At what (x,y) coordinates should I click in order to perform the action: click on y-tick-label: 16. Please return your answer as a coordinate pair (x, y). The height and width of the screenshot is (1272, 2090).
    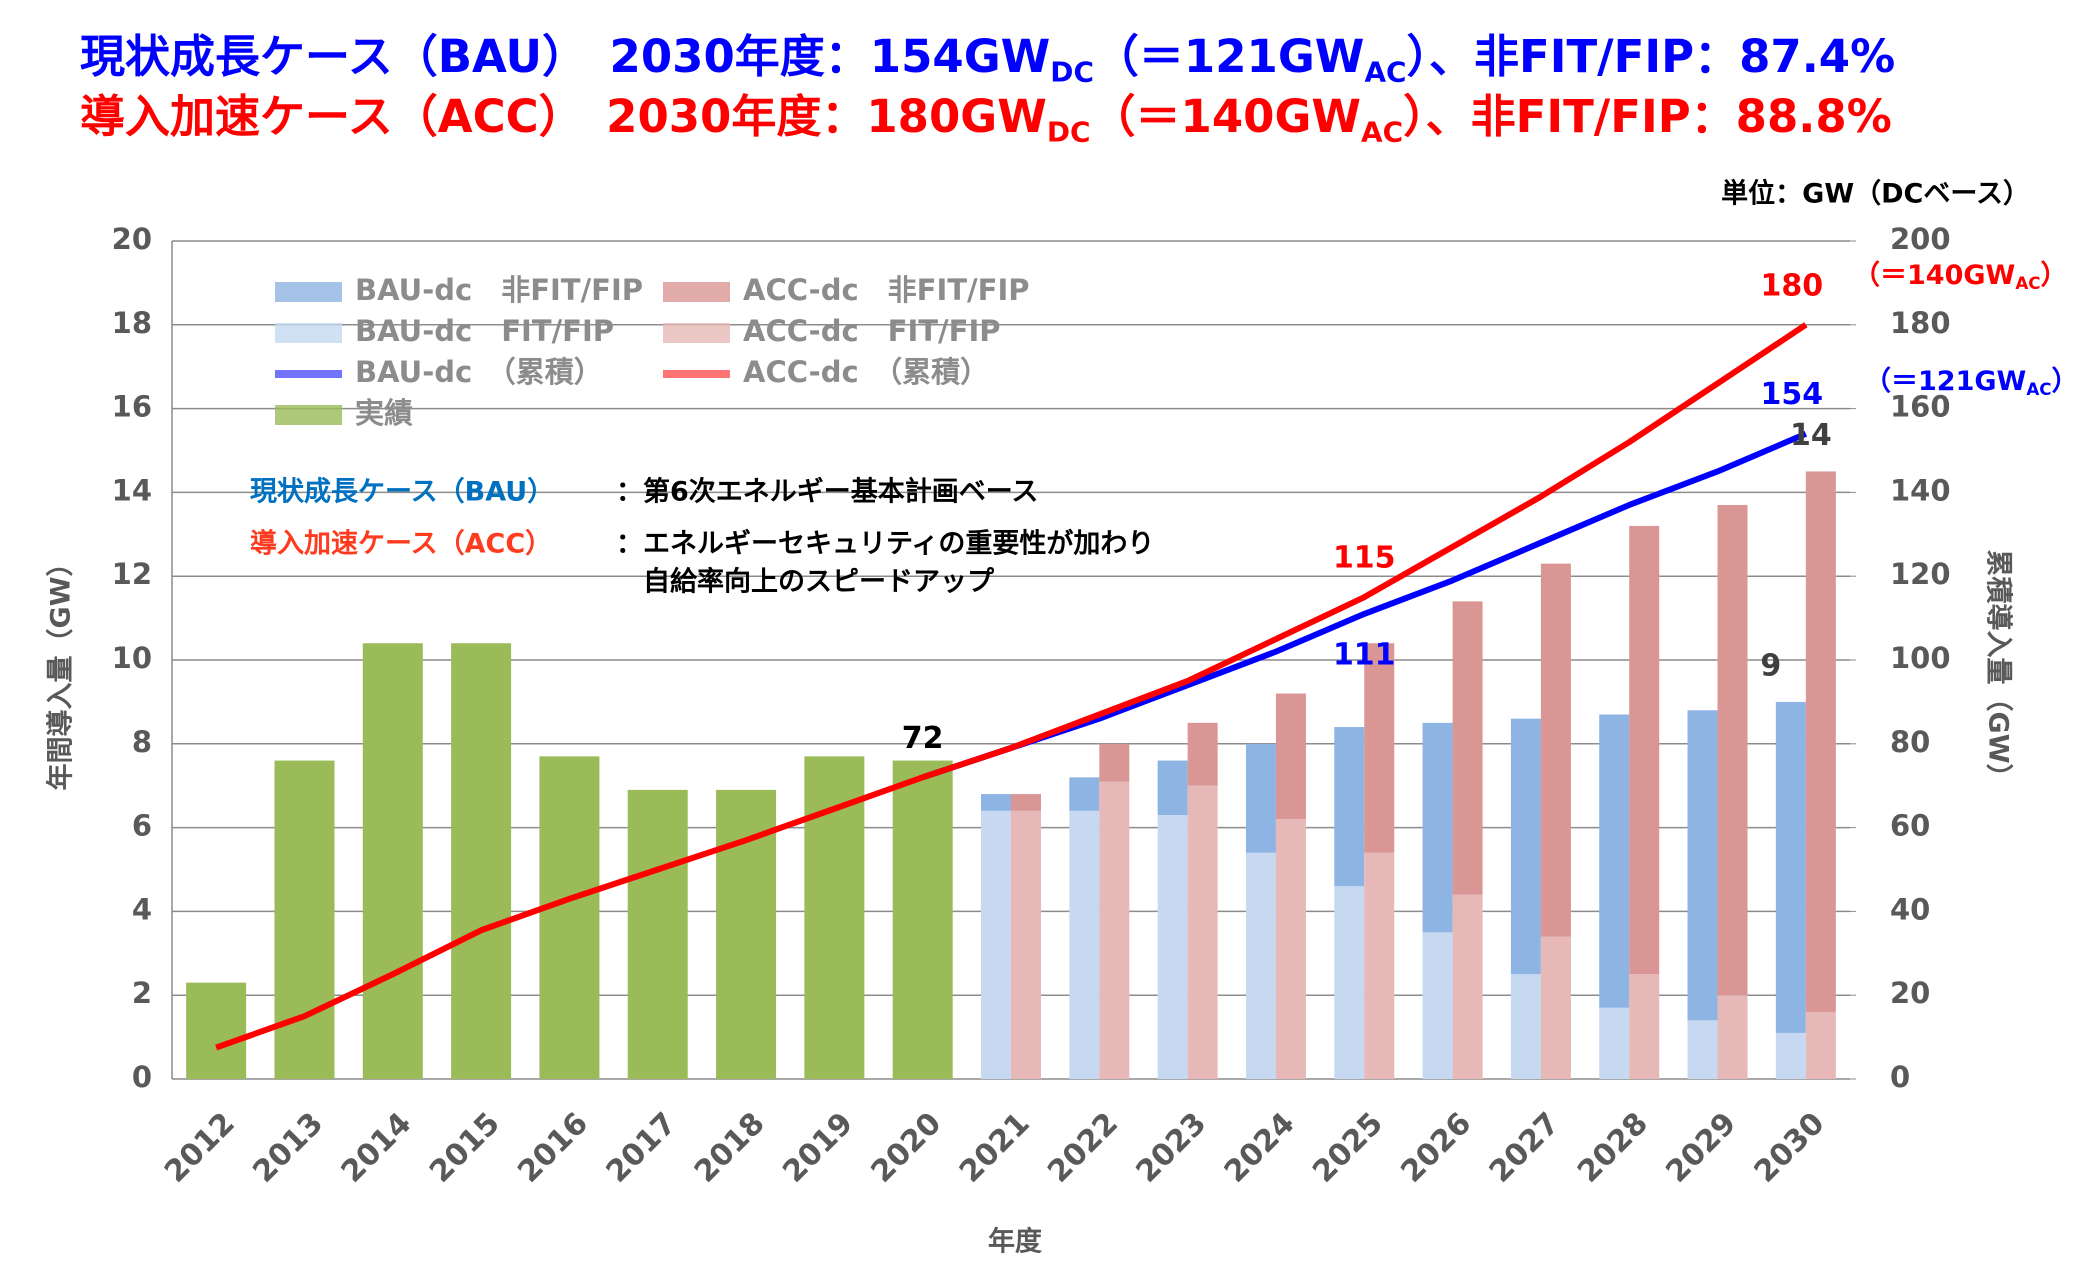
    Looking at the image, I should click on (132, 407).